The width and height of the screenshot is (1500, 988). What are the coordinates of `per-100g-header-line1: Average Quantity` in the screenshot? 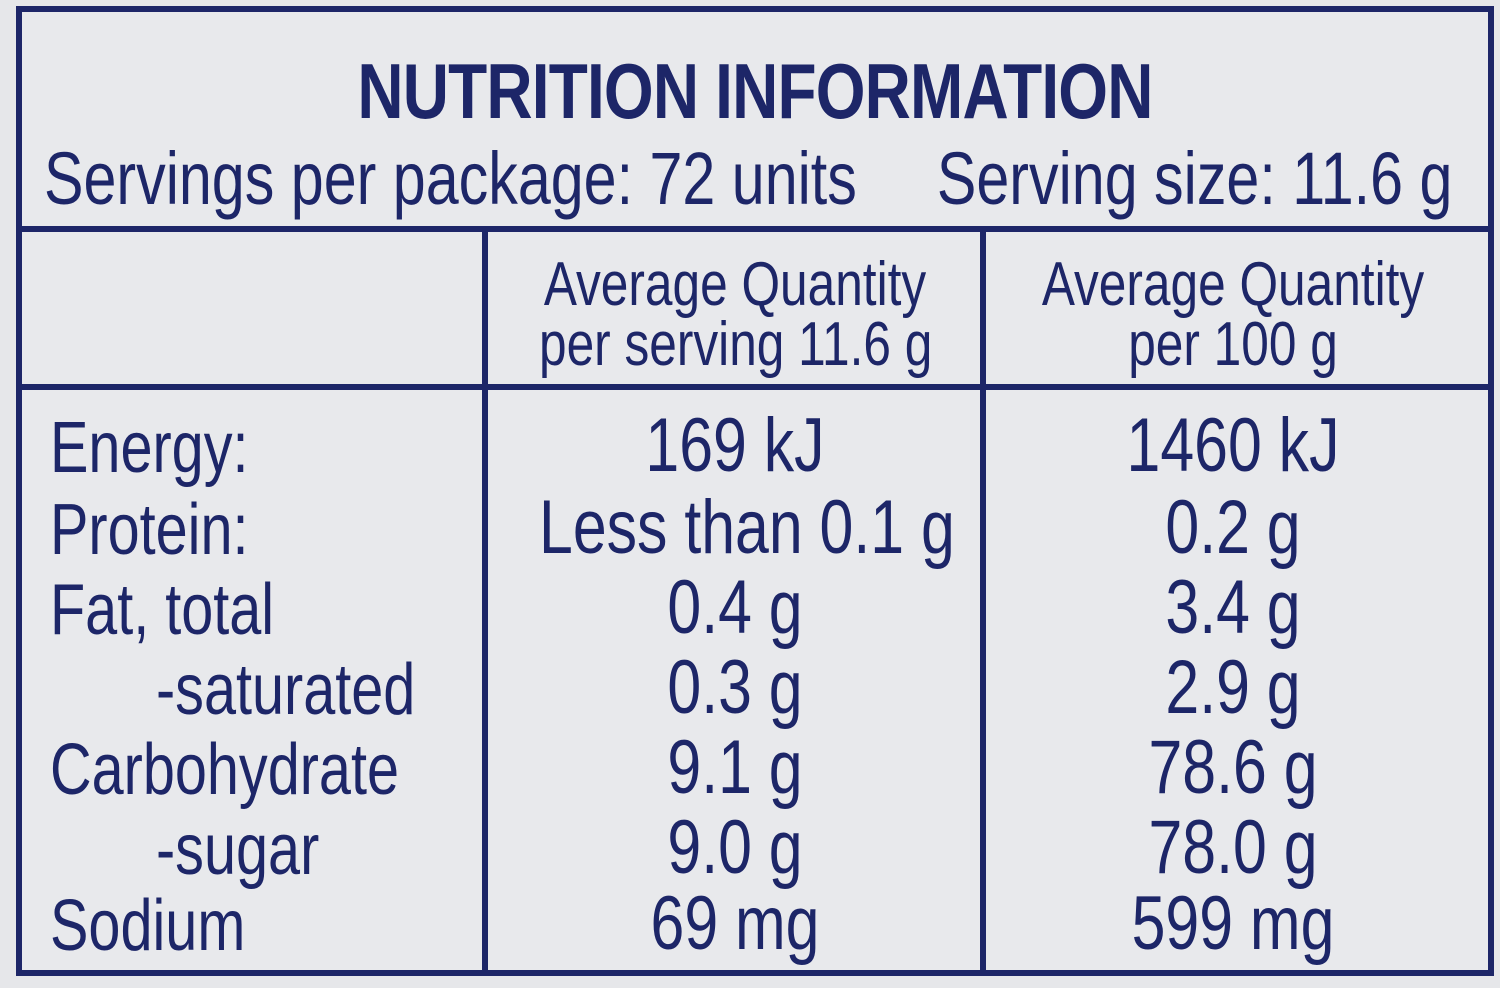 It's located at (1233, 284).